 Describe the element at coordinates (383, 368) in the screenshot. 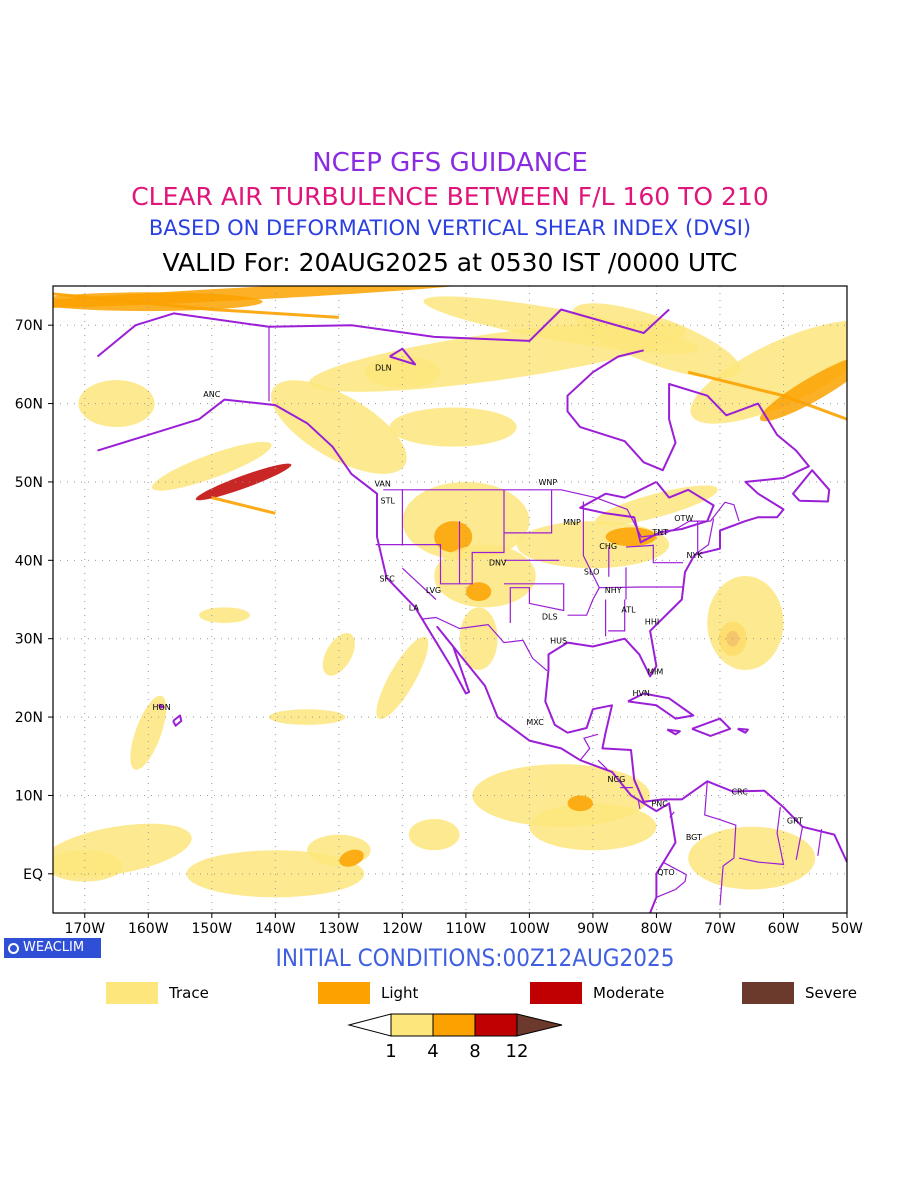

I see `station-label-dln: DLN` at that location.